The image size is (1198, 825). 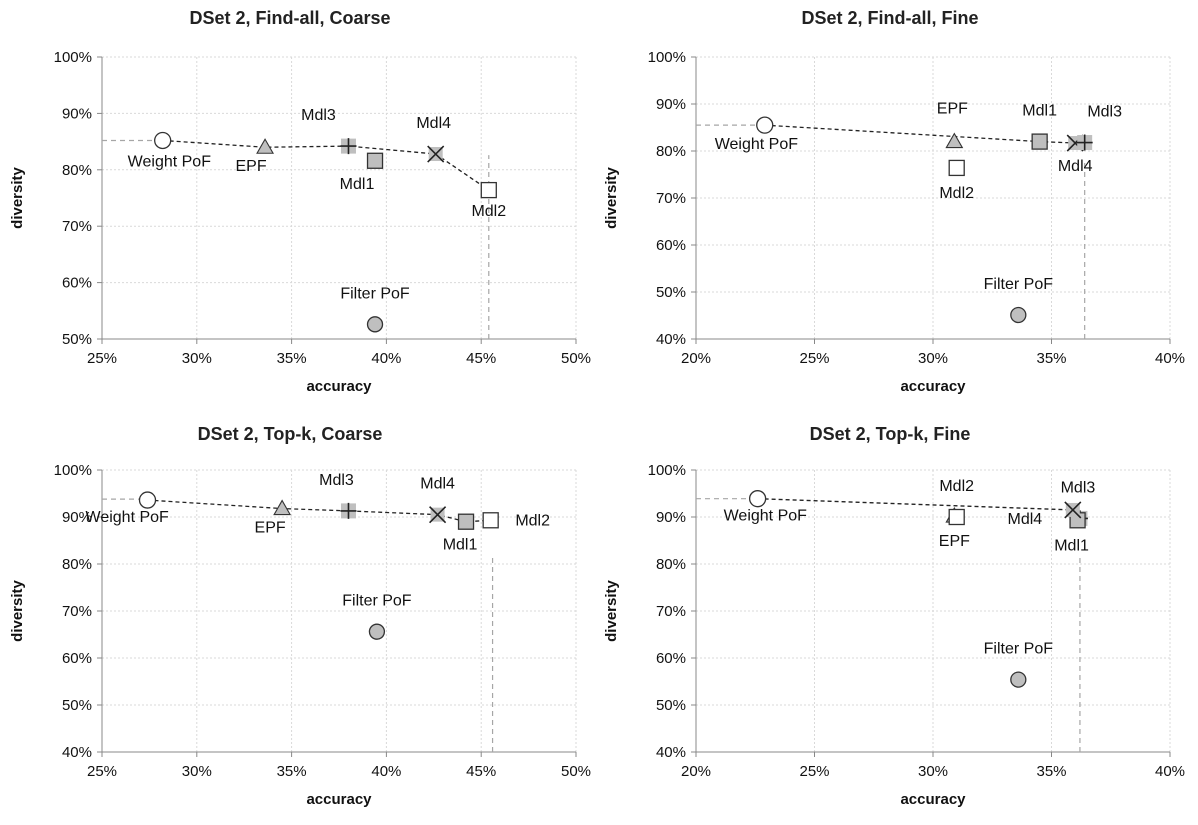 I want to click on chart-title: DSet 2, Top-k, Fine, so click(x=890, y=434).